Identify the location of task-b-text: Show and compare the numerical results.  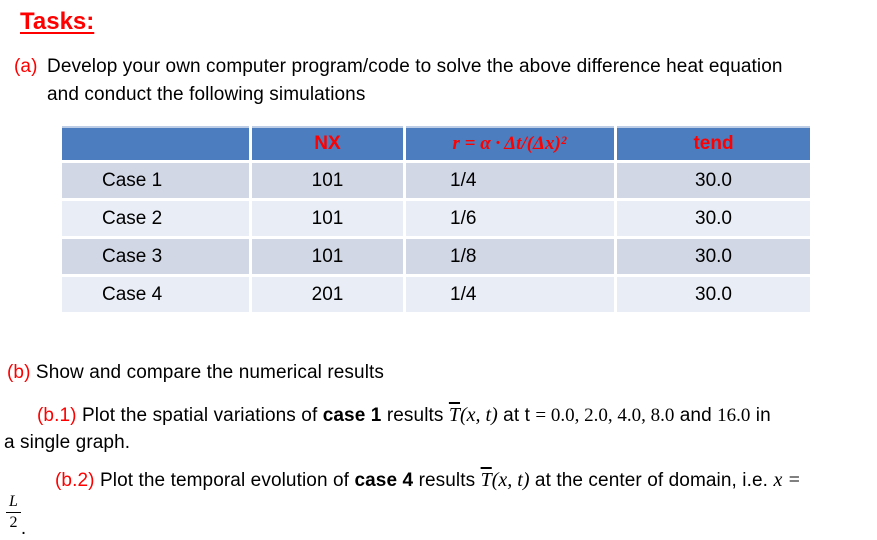
(210, 372).